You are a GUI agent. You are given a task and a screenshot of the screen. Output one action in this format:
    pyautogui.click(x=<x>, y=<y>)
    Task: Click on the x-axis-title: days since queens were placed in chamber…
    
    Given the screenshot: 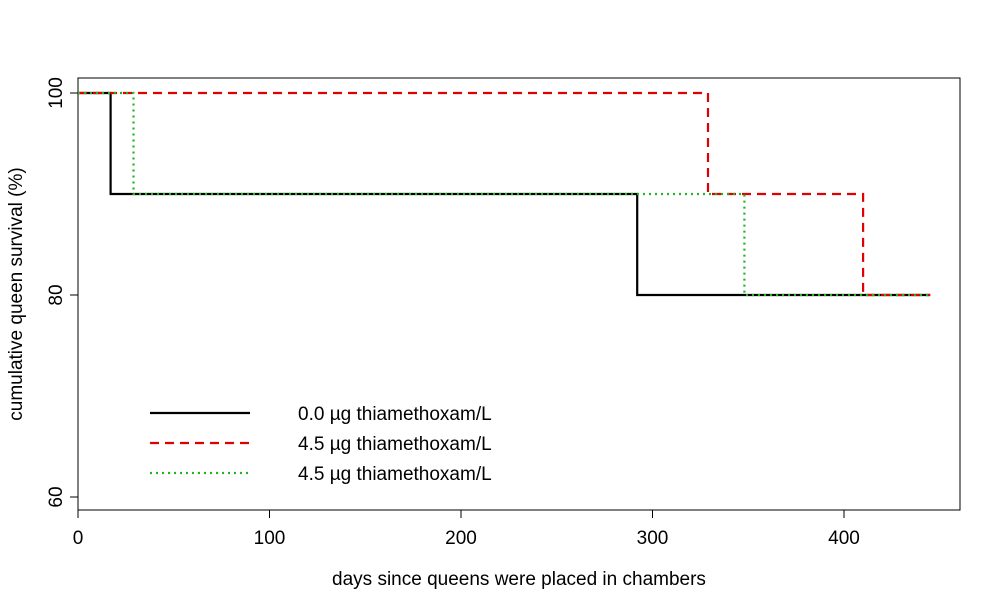 What is the action you would take?
    pyautogui.click(x=519, y=579)
    